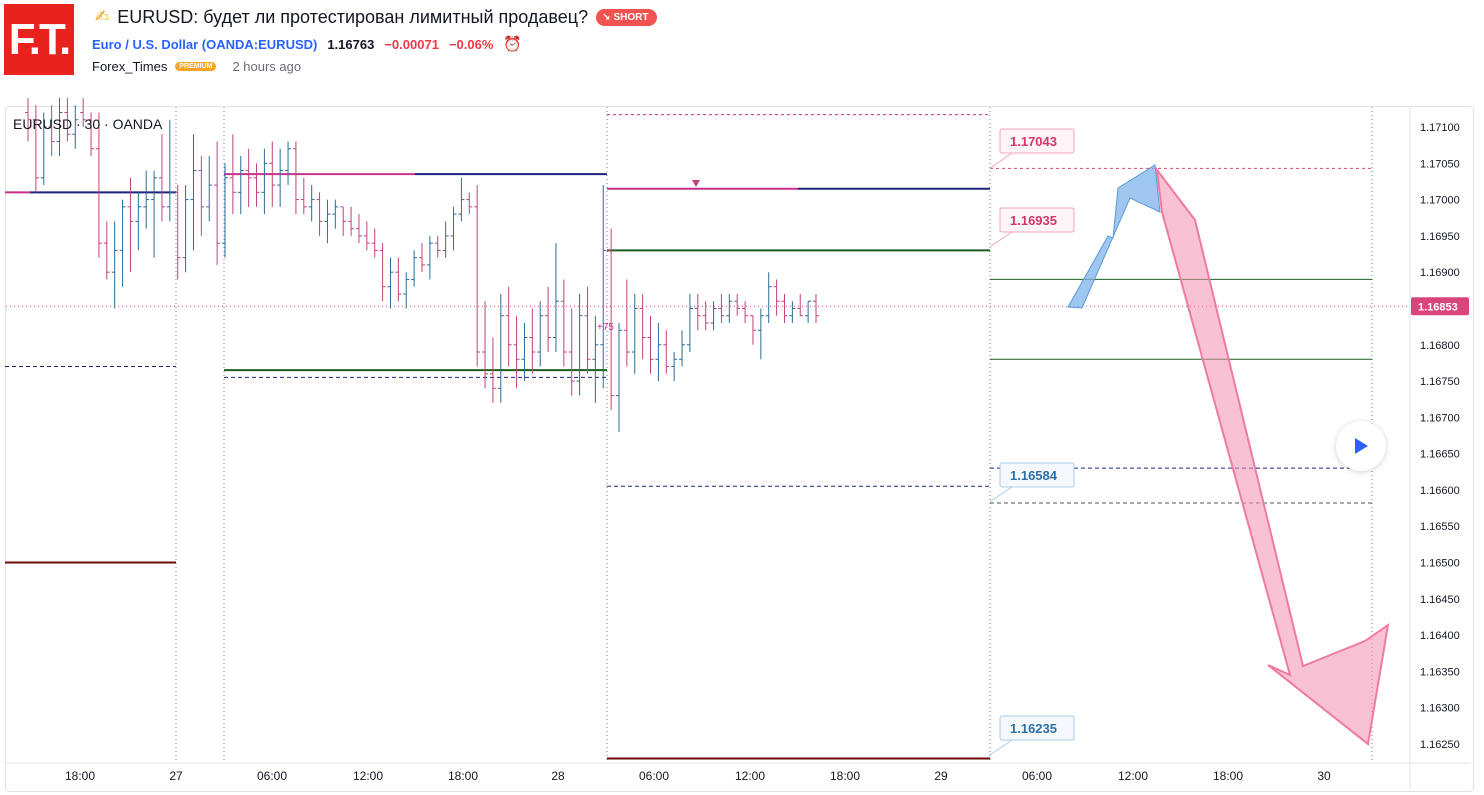 The width and height of the screenshot is (1484, 795). I want to click on y-tick-label: 1.17100, so click(1440, 128).